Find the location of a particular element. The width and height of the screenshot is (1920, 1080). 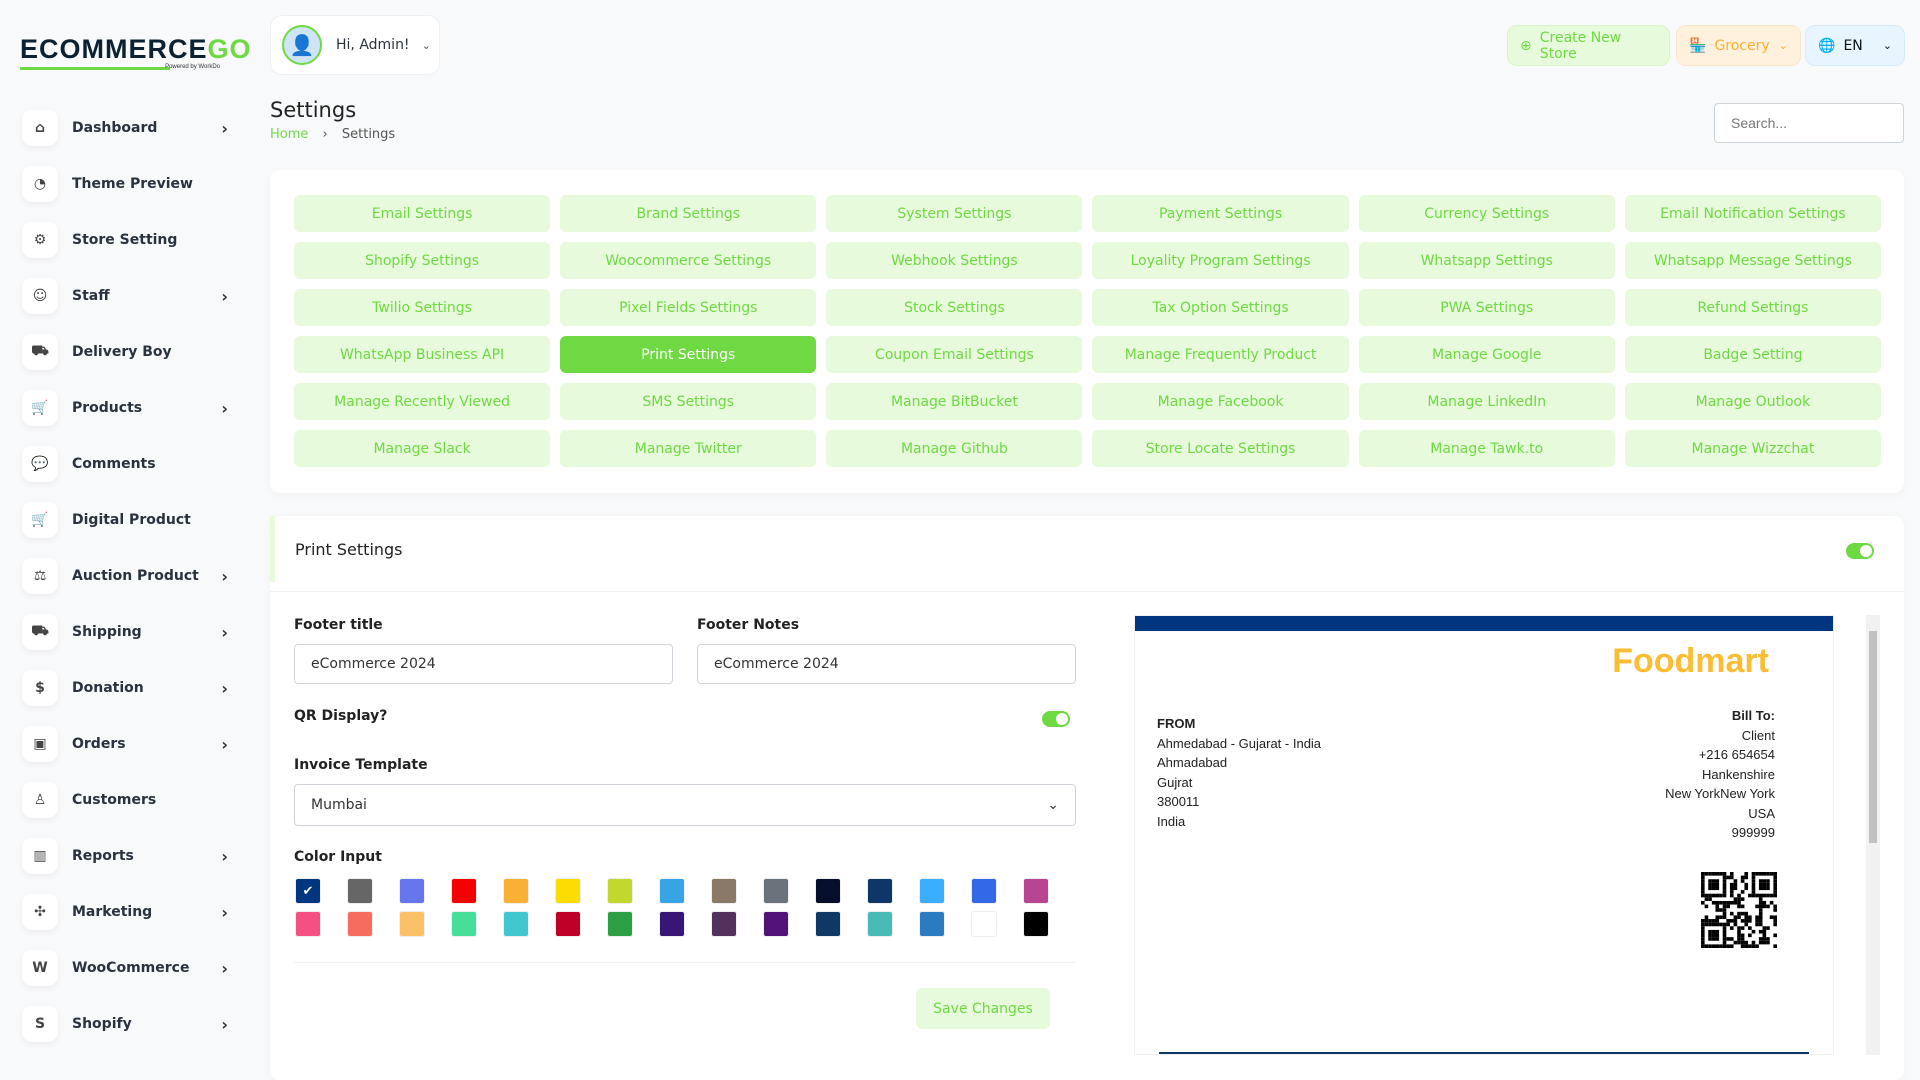

store-select: 🏪 Grocery ⌄ is located at coordinates (1738, 45).